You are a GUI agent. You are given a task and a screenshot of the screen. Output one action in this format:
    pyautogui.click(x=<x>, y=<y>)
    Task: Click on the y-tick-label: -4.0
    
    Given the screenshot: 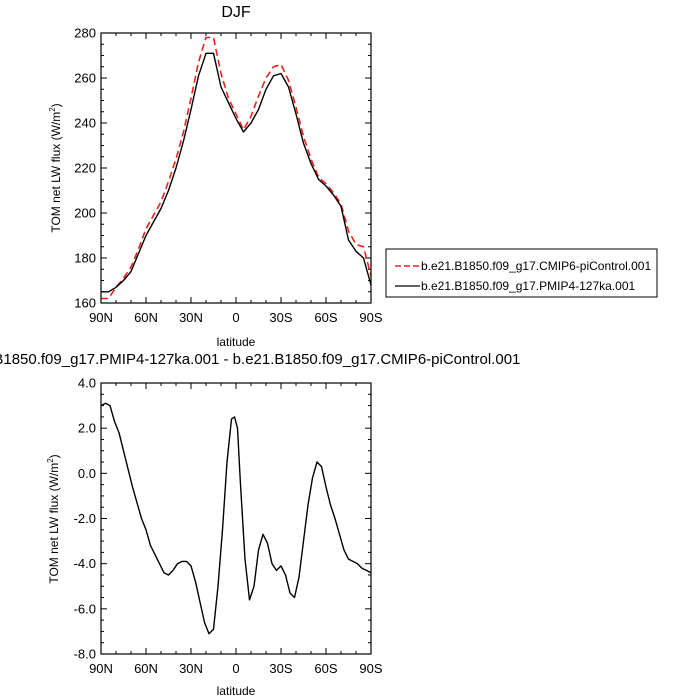 What is the action you would take?
    pyautogui.click(x=85, y=563)
    